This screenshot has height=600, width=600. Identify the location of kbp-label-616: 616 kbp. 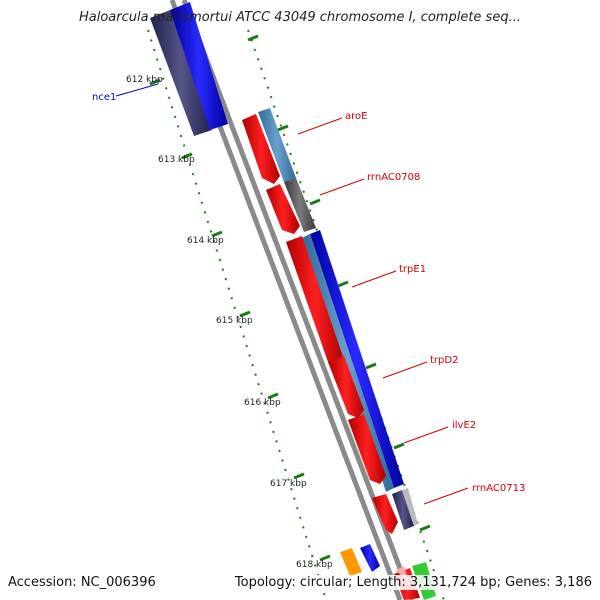
(262, 403).